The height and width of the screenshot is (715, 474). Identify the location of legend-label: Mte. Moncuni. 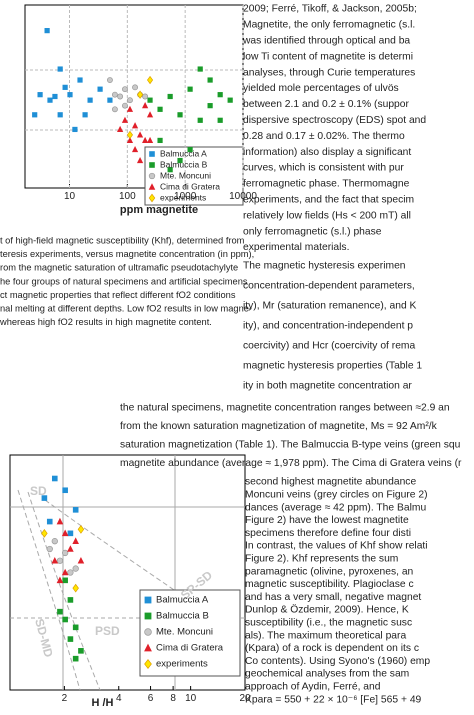
(185, 175).